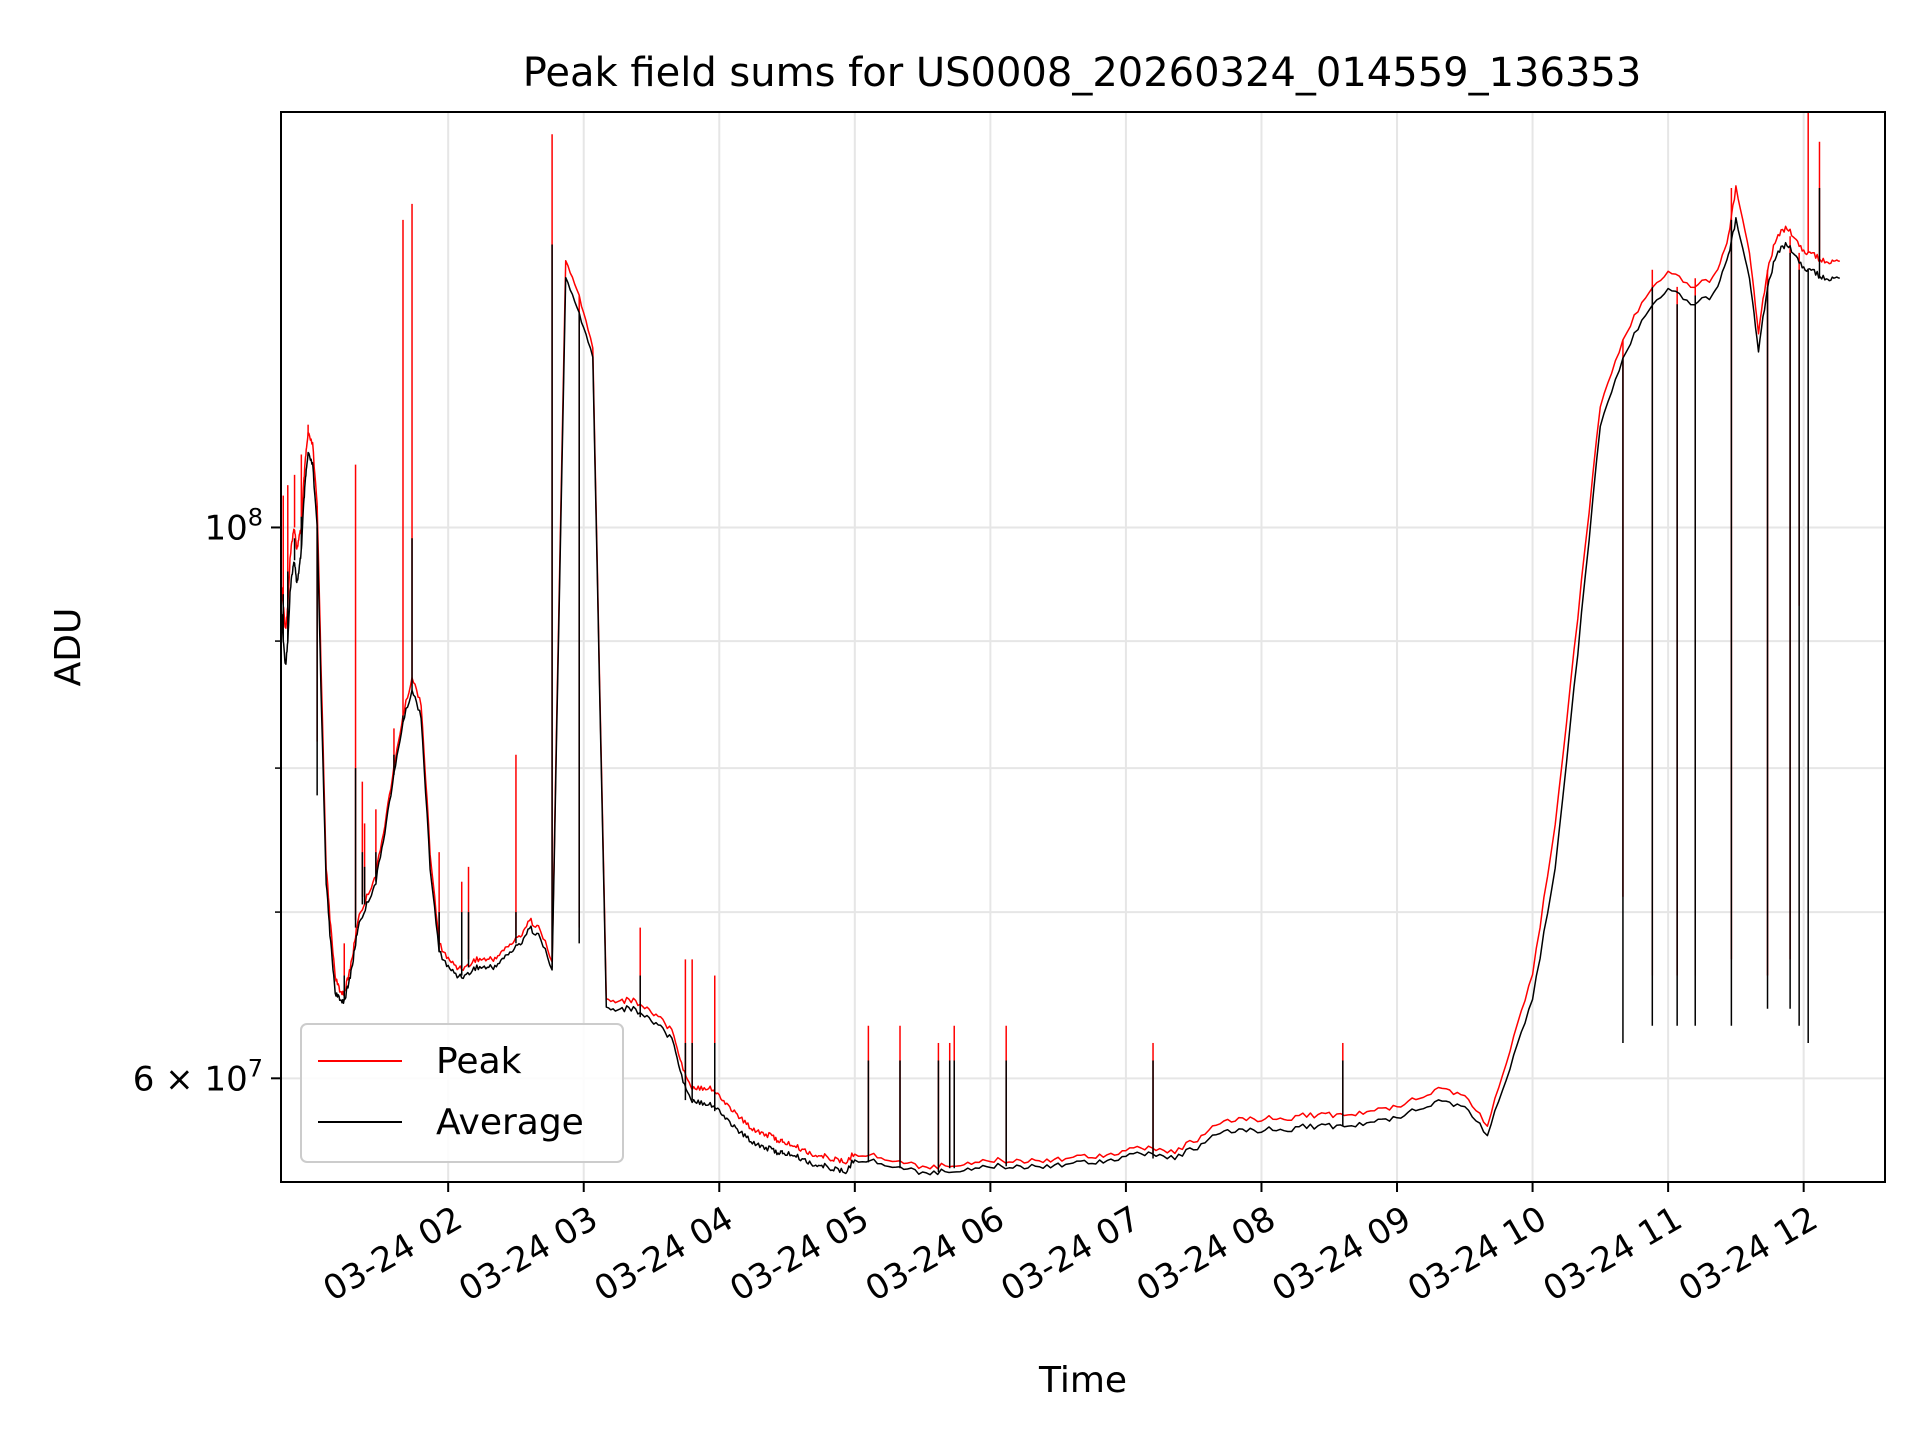 Image resolution: width=1920 pixels, height=1440 pixels. I want to click on y-tick-mantissa: 6 × 10, so click(190, 1079).